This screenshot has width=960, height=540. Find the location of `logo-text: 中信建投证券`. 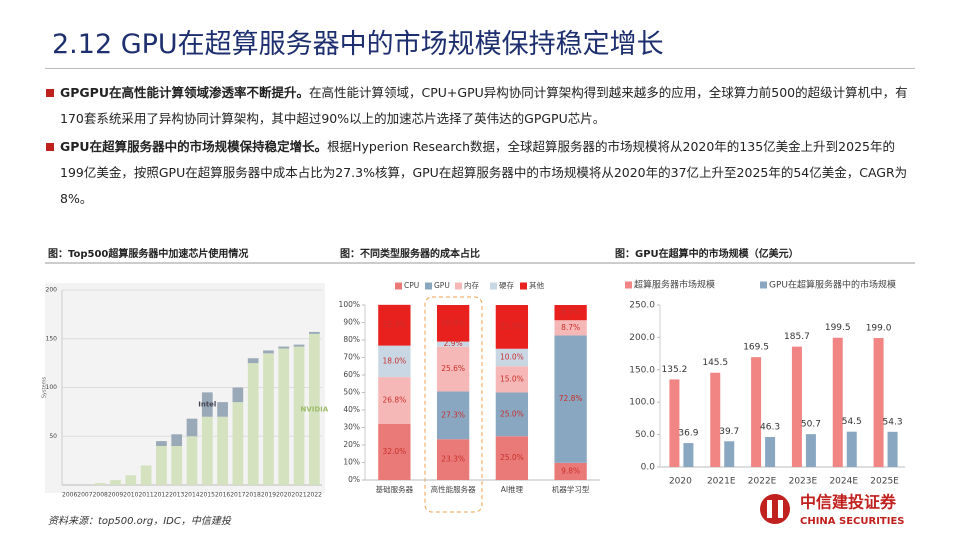

logo-text: 中信建投证券 is located at coordinates (848, 502).